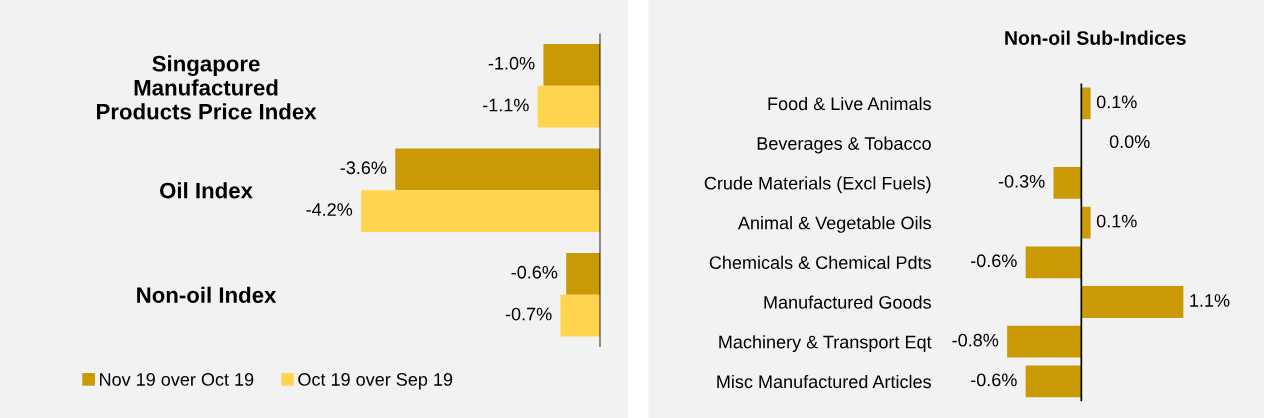  Describe the element at coordinates (849, 103) in the screenshot. I see `y-tick-label: Food & Live Animals` at that location.